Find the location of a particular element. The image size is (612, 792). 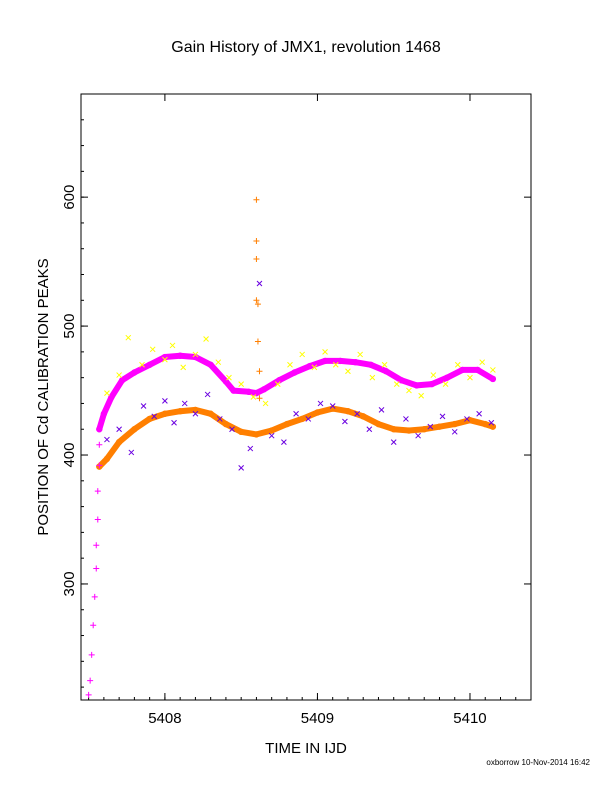

y-tick-300: 300 is located at coordinates (296, 583).